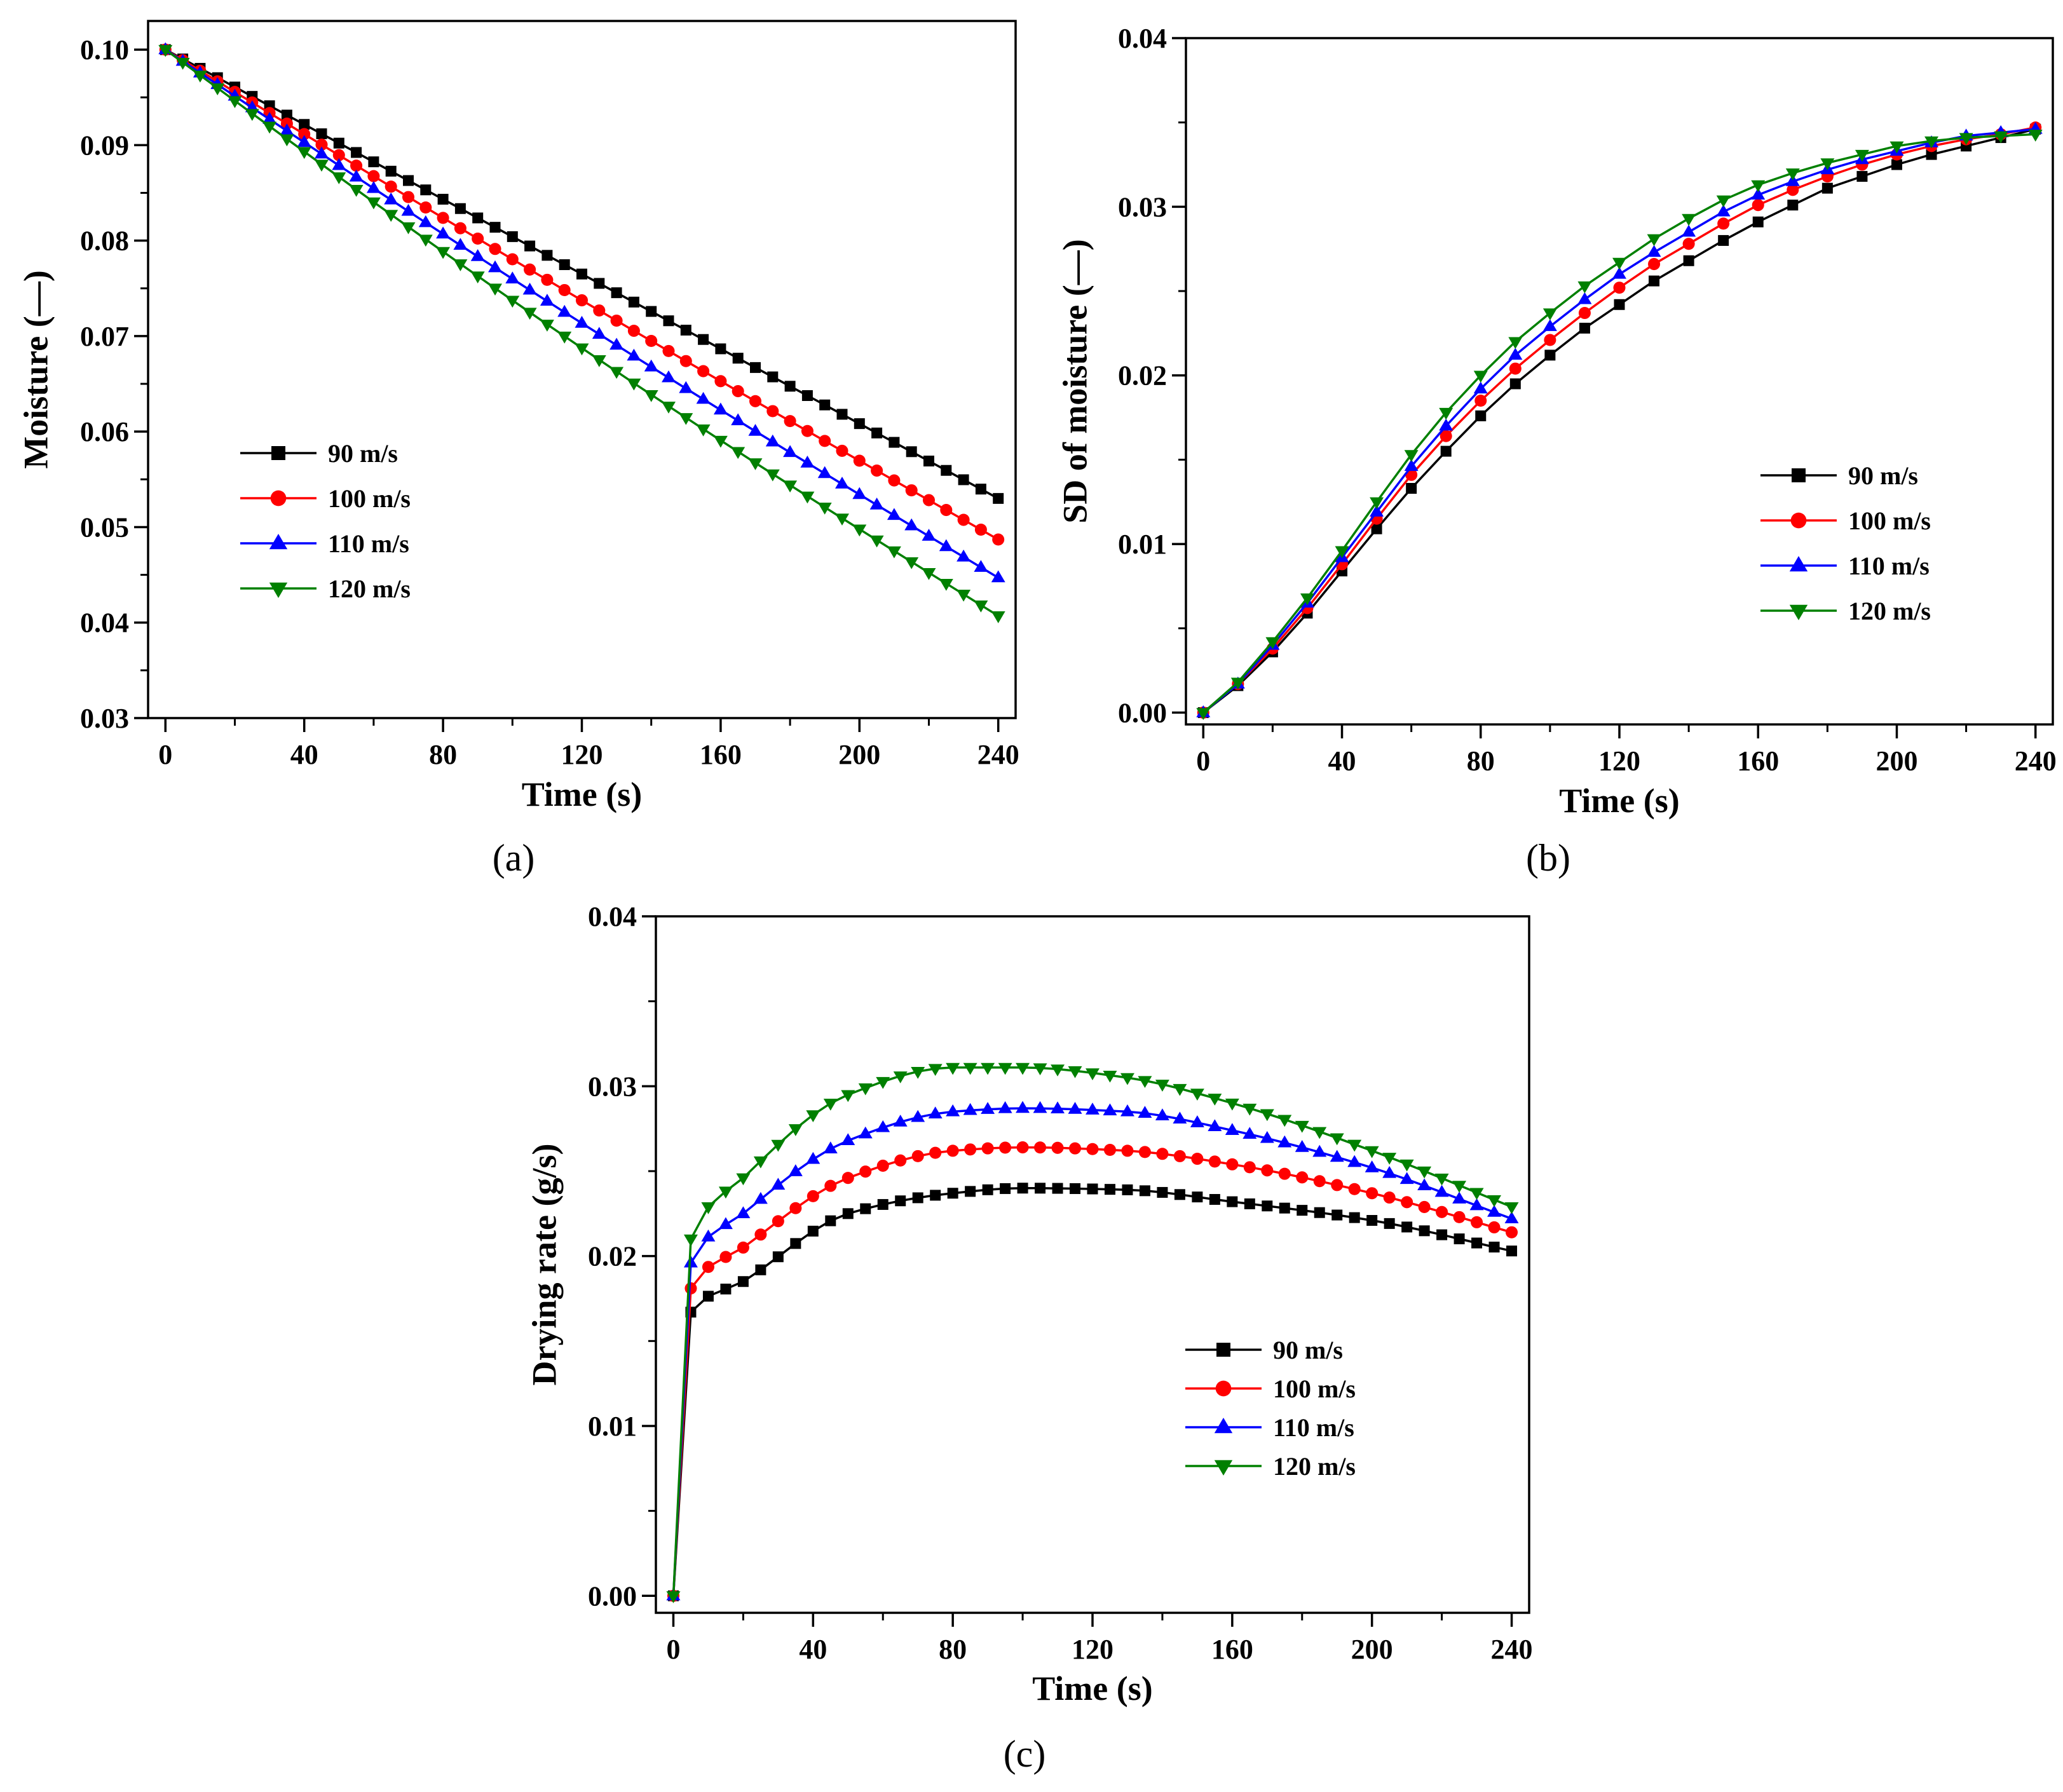 Image resolution: width=2063 pixels, height=1792 pixels. Describe the element at coordinates (1845, 543) in the screenshot. I see `legend: 90 m/s 100 m/s 110 m/s 120 m/s` at that location.